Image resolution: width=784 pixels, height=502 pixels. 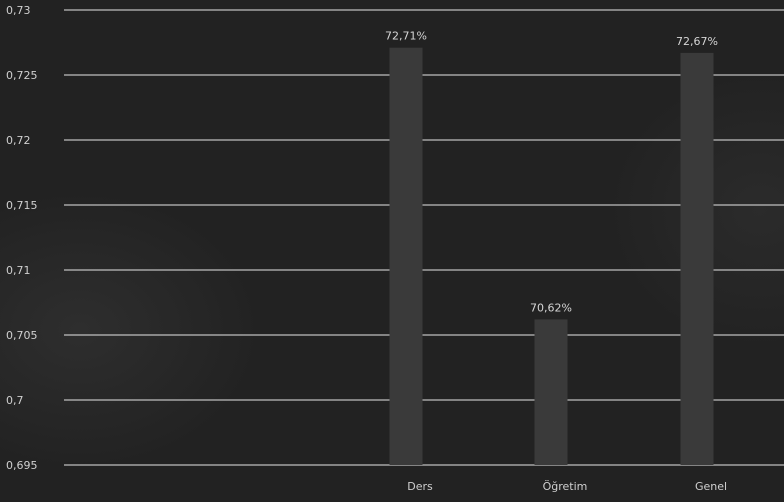 What do you see at coordinates (697, 259) in the screenshot?
I see `bar-genel` at bounding box center [697, 259].